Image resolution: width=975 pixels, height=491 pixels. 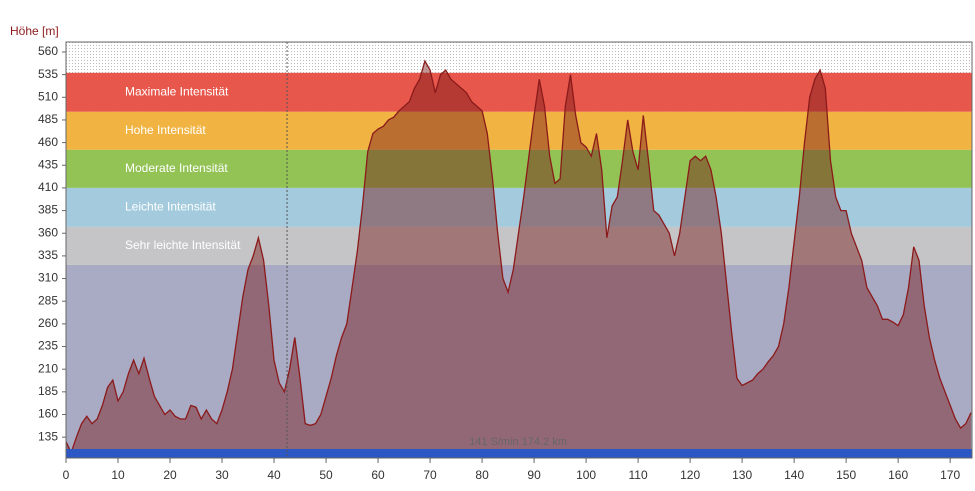 I want to click on annotation: 141 S/min 174.2 km, so click(x=518, y=442).